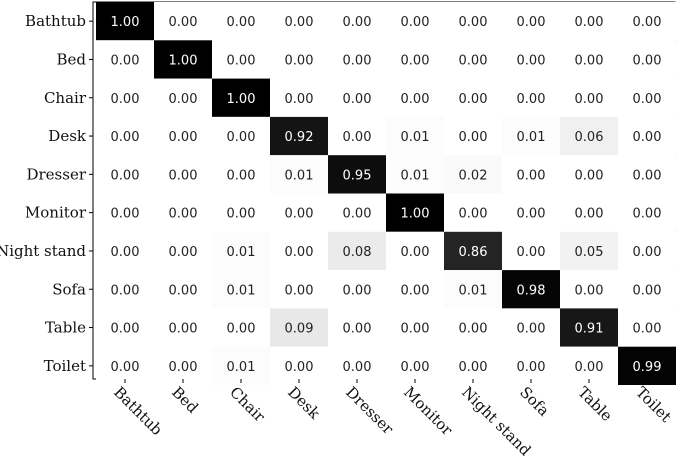 This screenshot has height=456, width=677. What do you see at coordinates (589, 367) in the screenshot?
I see `cell-value-toilet-table: 0.00` at bounding box center [589, 367].